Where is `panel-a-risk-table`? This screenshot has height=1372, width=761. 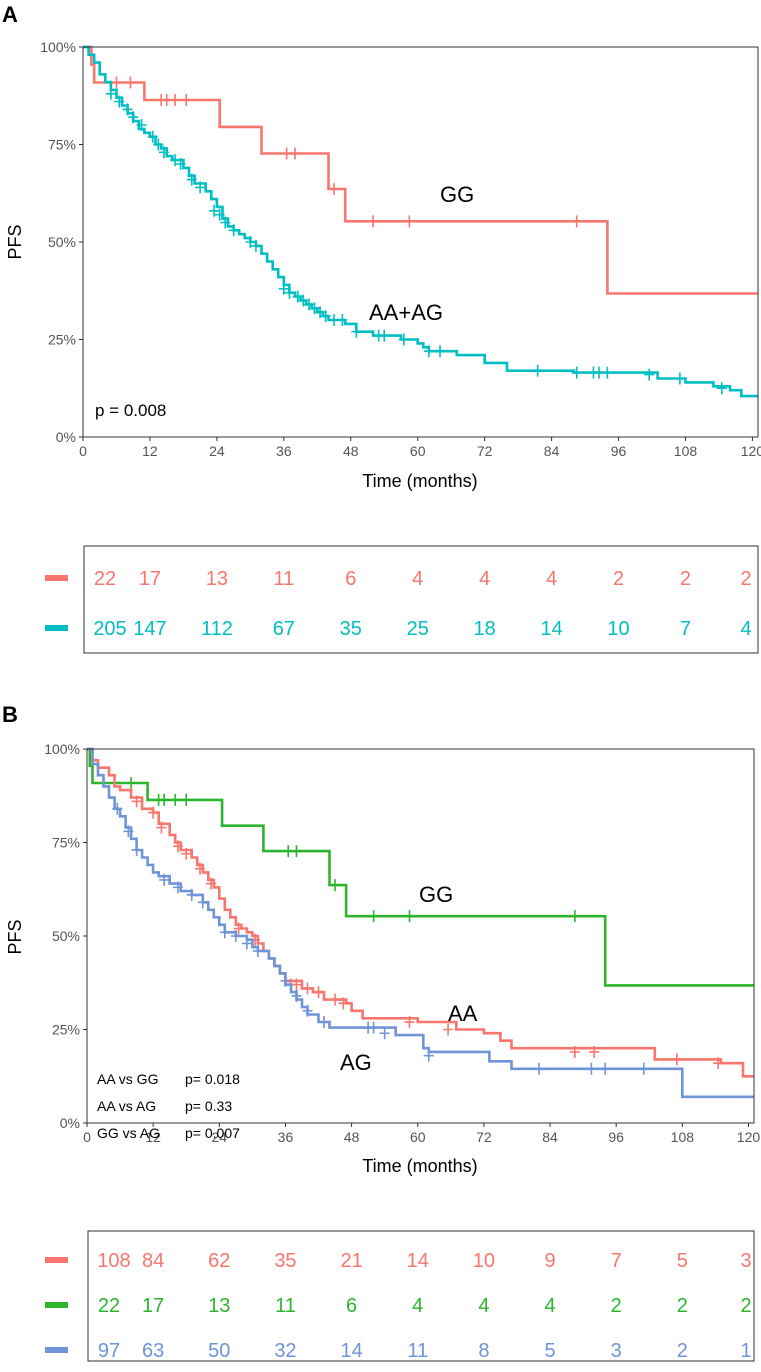 panel-a-risk-table is located at coordinates (421, 599).